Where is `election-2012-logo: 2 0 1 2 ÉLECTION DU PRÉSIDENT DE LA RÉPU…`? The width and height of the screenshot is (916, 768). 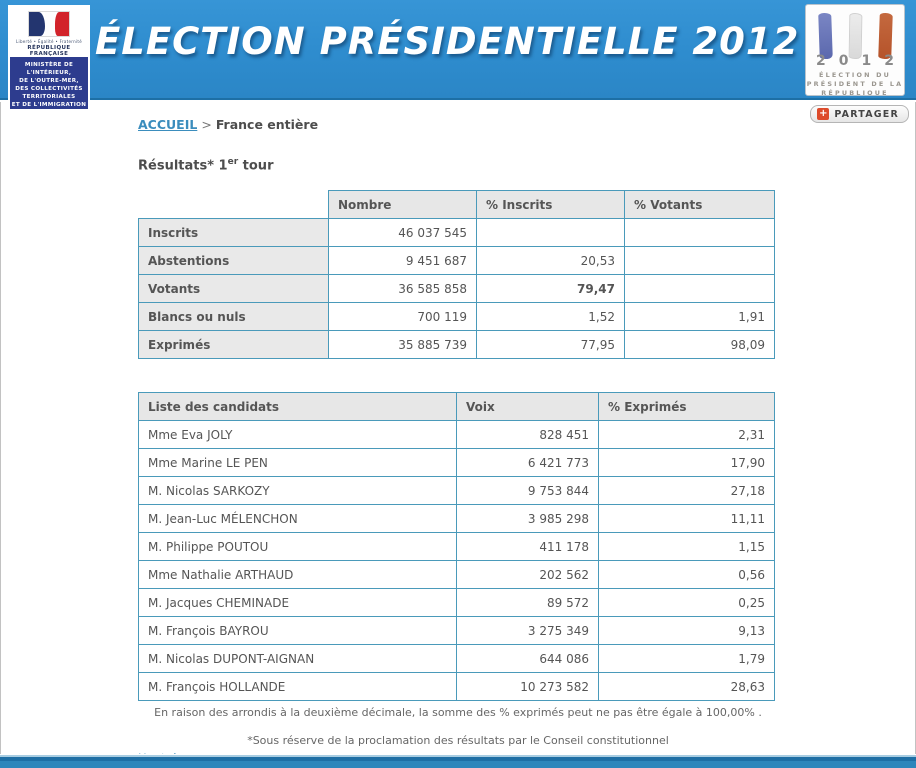
election-2012-logo: 2 0 1 2 ÉLECTION DU PRÉSIDENT DE LA RÉPU… is located at coordinates (855, 50).